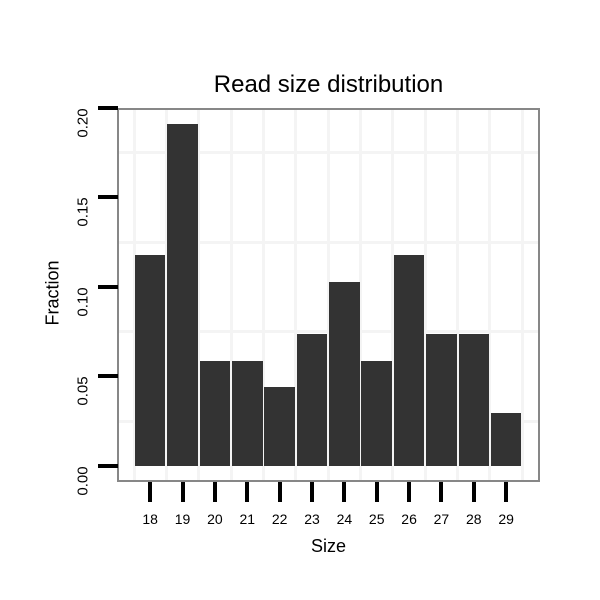  I want to click on y-tick-label: 0.20, so click(83, 123).